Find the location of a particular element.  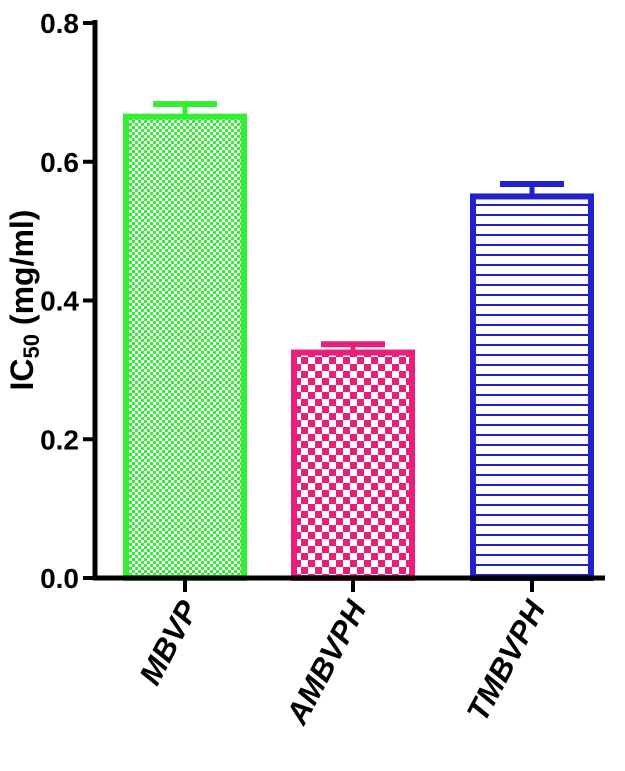

y-ticks-group: 0.0 0.2 0.4 0.6 0.8 is located at coordinates (67, 301).